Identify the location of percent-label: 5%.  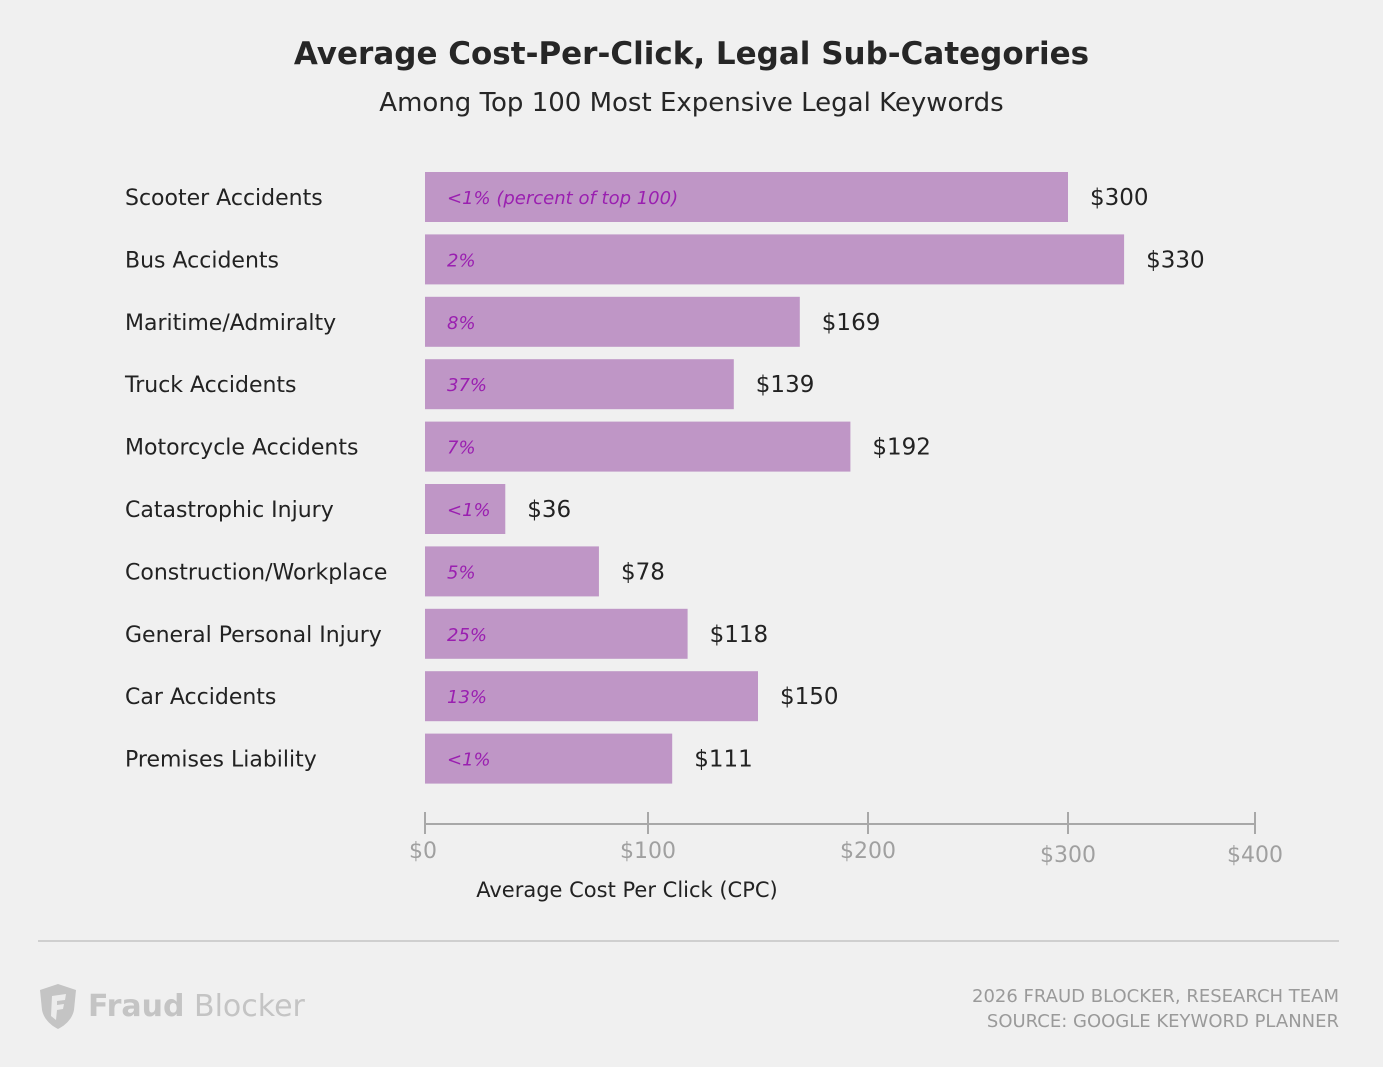
(461, 572).